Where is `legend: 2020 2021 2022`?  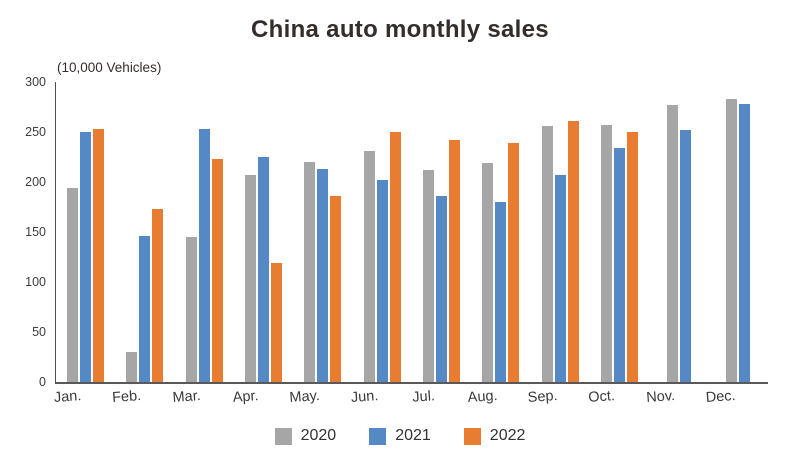
legend: 2020 2021 2022 is located at coordinates (400, 436).